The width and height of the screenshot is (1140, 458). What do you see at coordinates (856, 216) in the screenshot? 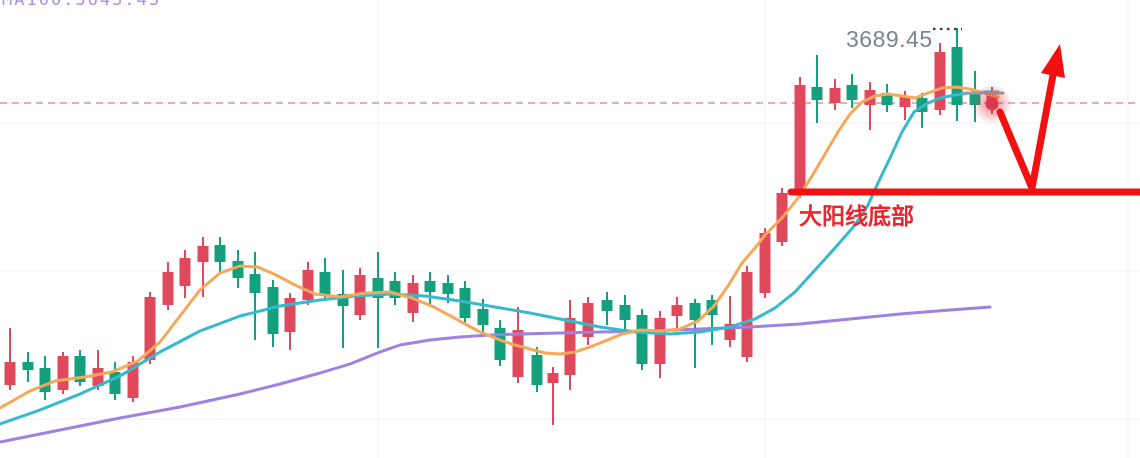
I see `annotation-text: 大阳线底部` at bounding box center [856, 216].